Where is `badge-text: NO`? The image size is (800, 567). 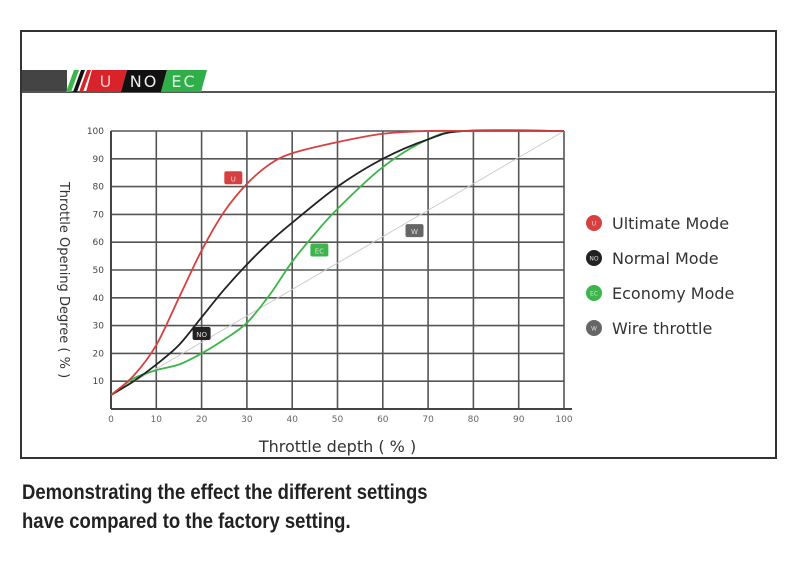 badge-text: NO is located at coordinates (201, 335).